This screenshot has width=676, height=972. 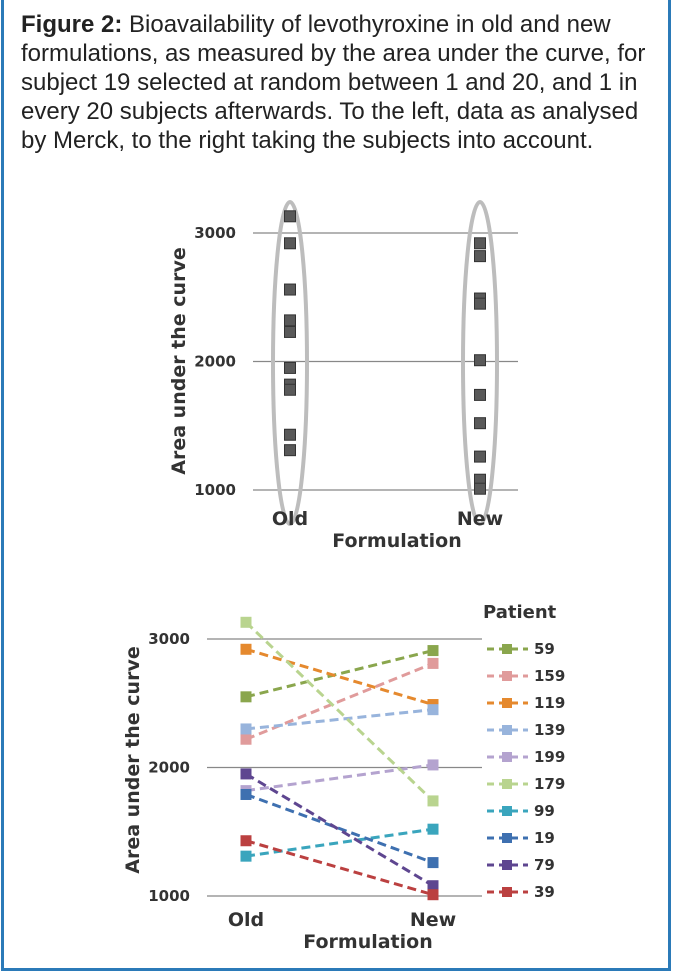 I want to click on legend-item-139: 139, so click(x=526, y=730).